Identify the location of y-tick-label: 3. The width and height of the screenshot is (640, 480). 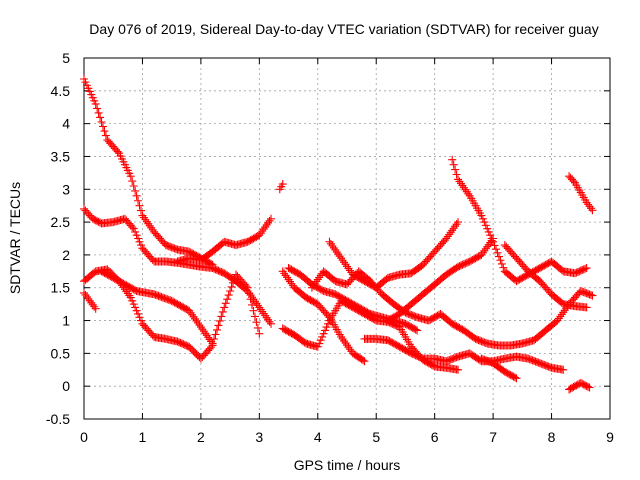
(66, 189).